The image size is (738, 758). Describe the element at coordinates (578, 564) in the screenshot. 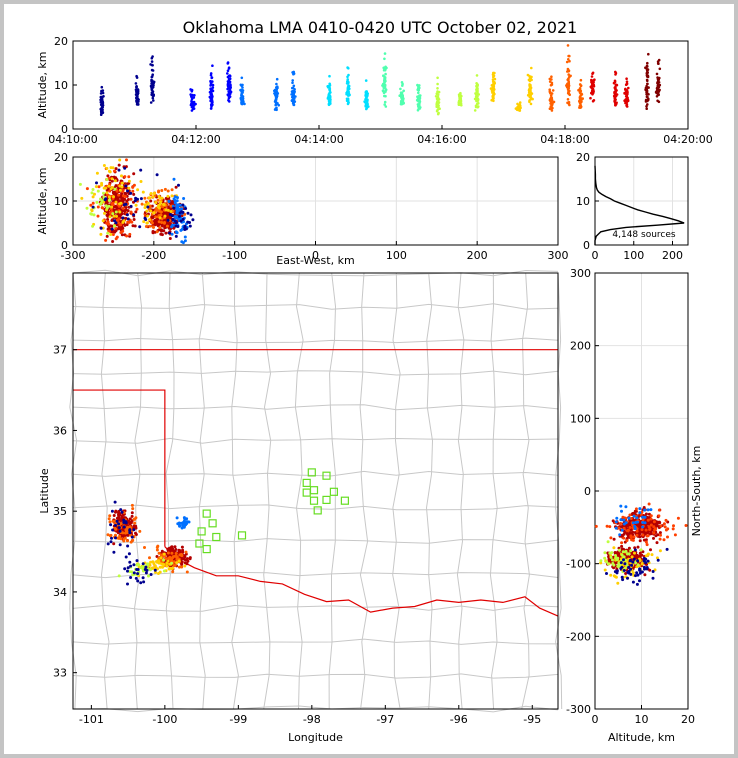

I see `y-tick-label: -100` at that location.